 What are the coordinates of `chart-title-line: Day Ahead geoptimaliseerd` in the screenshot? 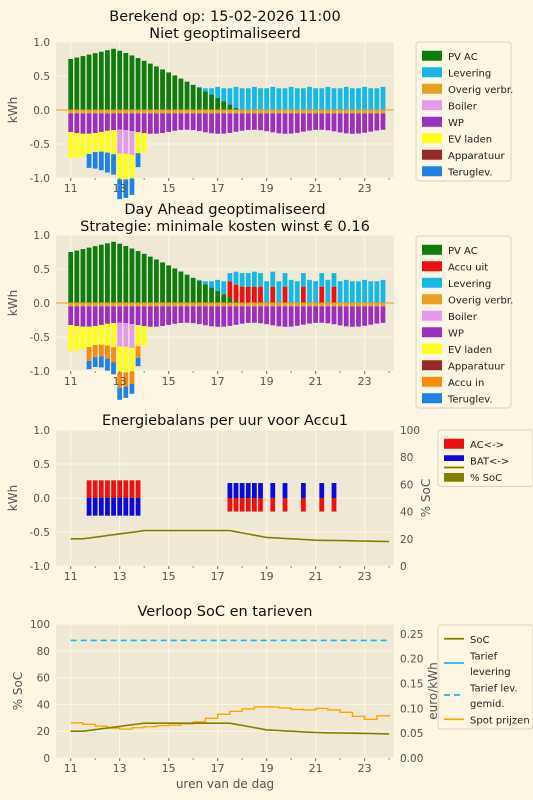 It's located at (224, 210).